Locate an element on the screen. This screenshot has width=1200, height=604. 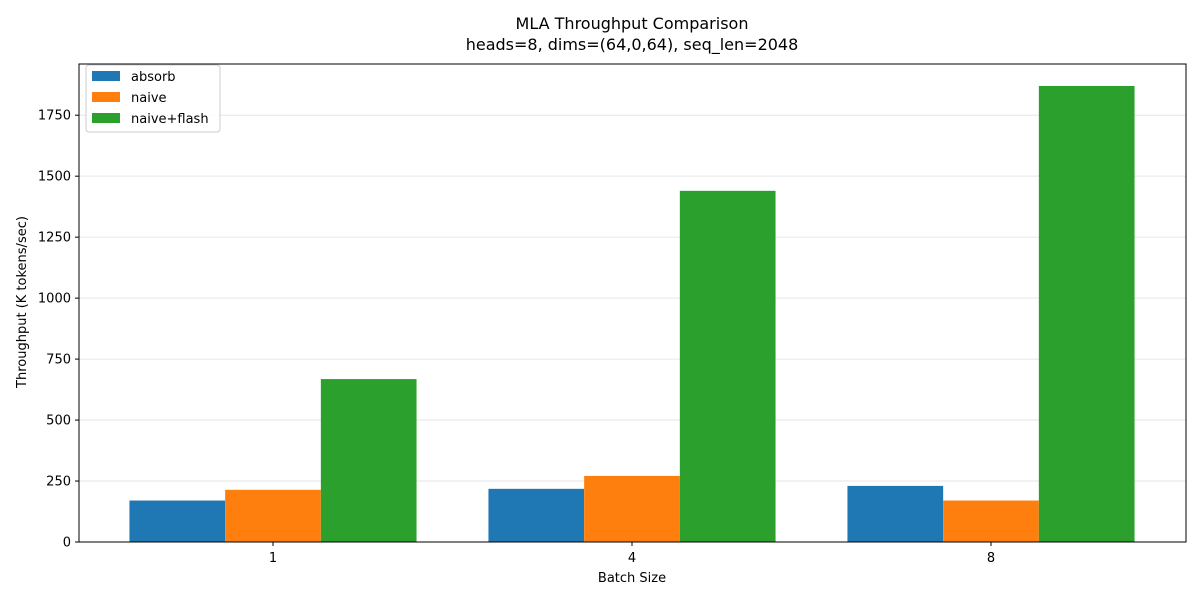
legend-label: naive is located at coordinates (149, 98).